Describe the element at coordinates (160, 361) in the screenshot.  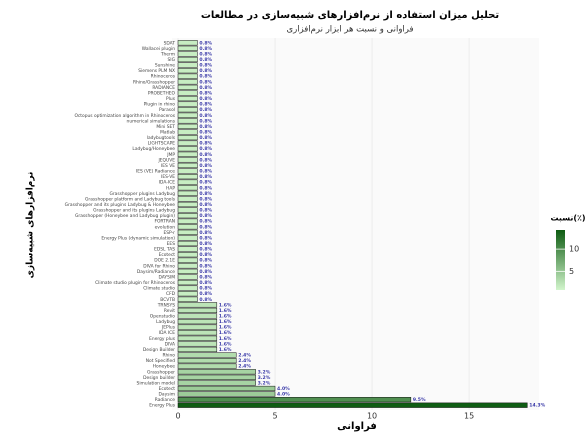
I see `y-tick-label: Not Specified` at that location.